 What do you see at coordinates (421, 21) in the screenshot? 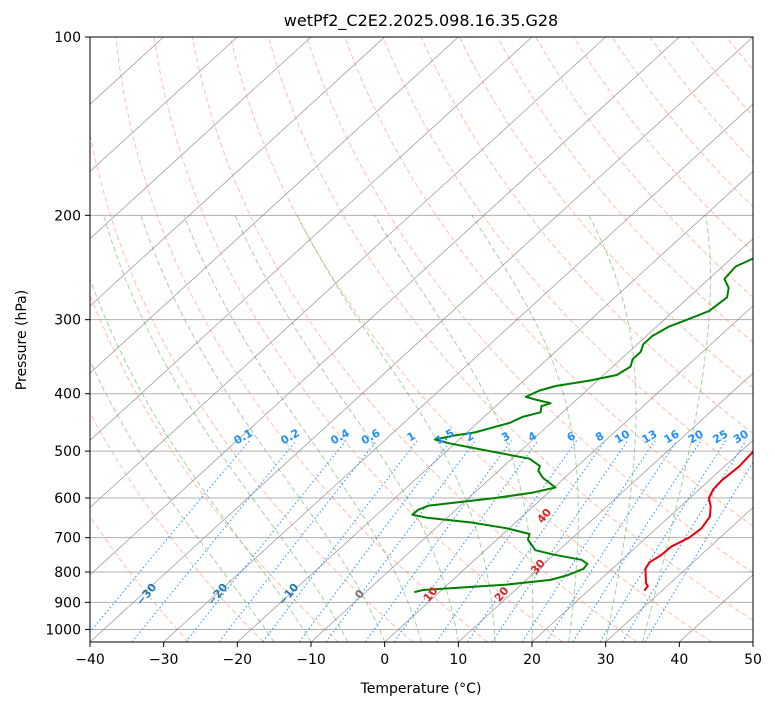
I see `chart-title: wetPf2_C2E2.2025.098.16.35.G28` at bounding box center [421, 21].